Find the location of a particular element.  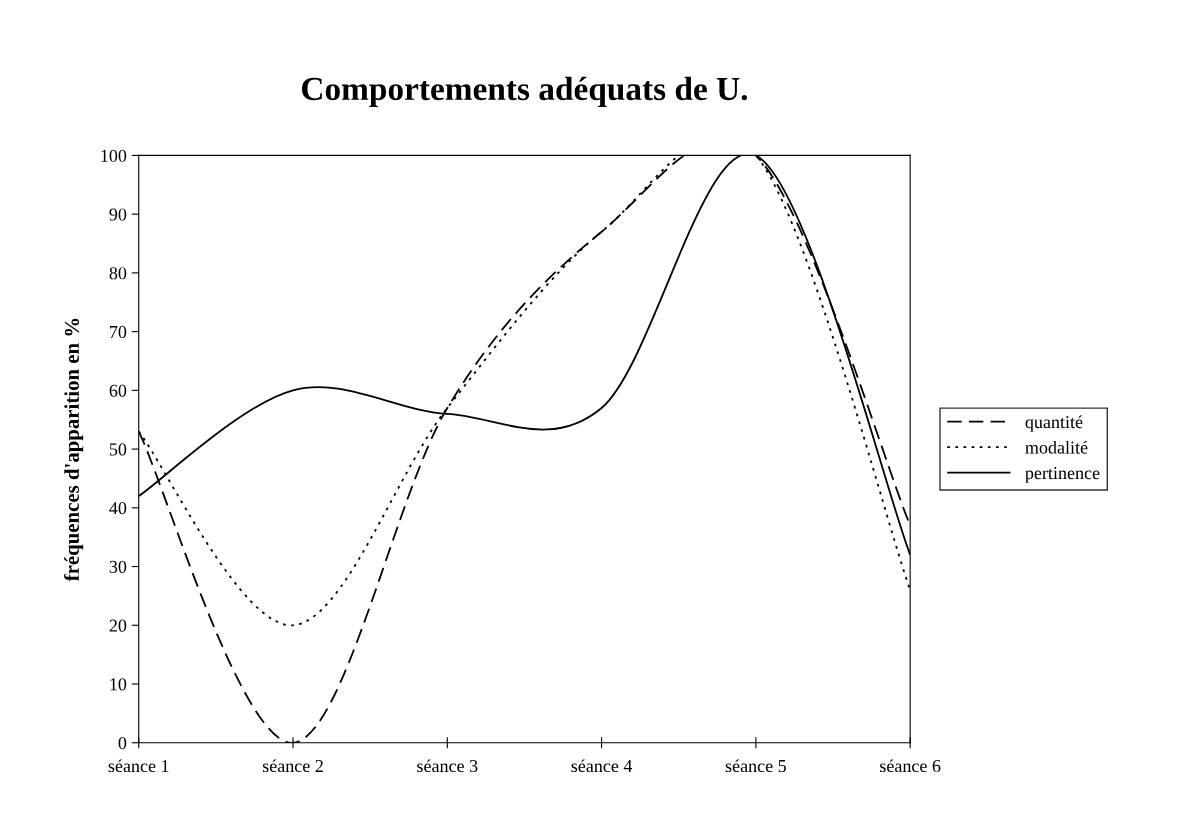

x-tick-label: séance 6 is located at coordinates (910, 766).